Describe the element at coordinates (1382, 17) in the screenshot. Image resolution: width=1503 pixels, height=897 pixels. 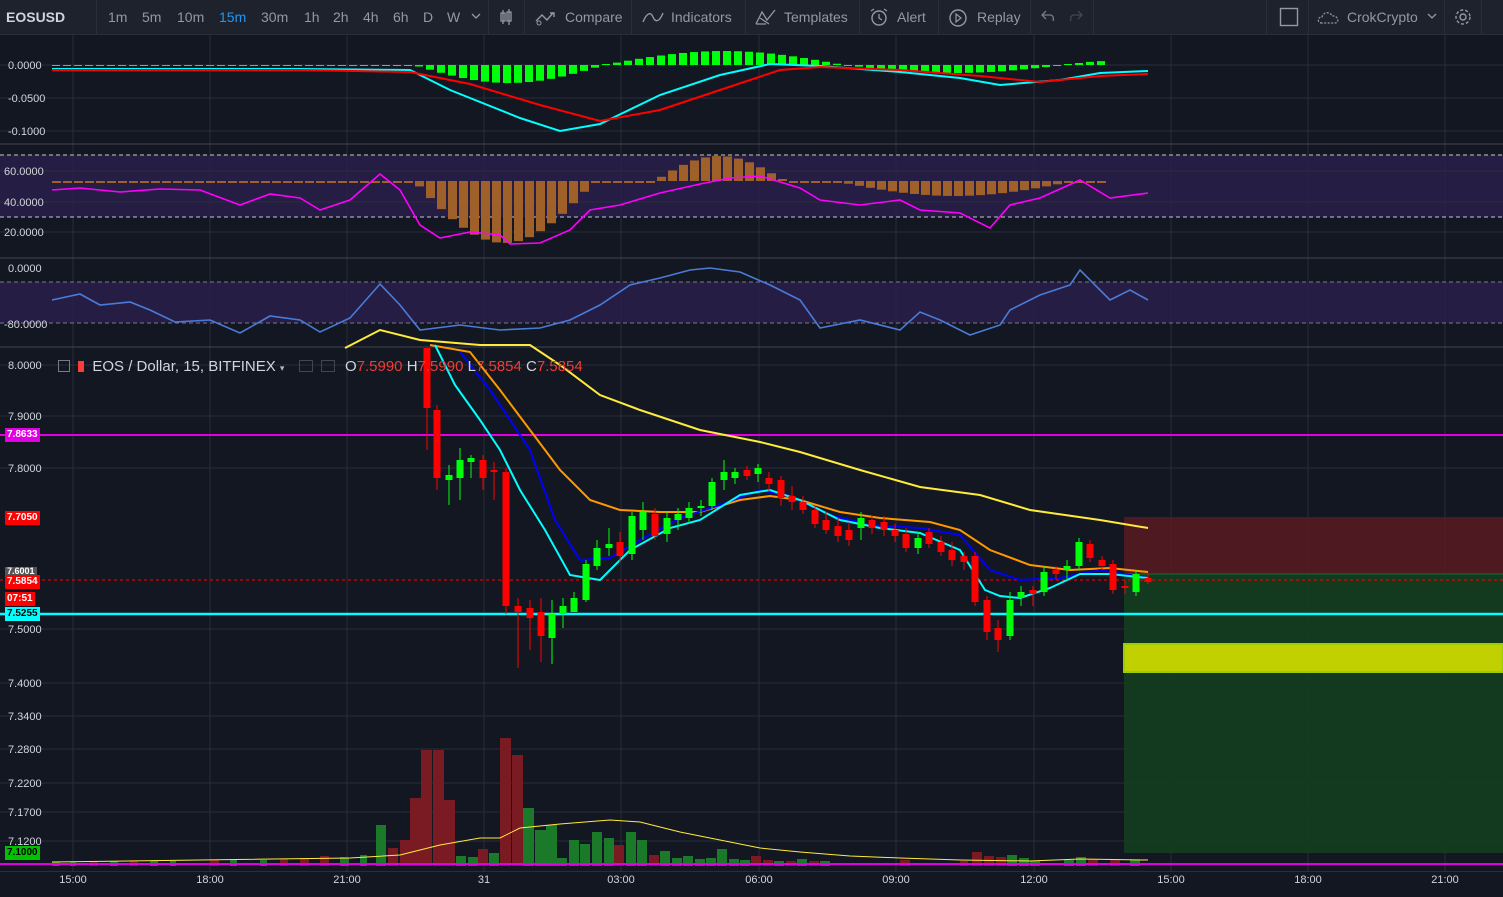
I see `account-menu: CrokCrypto` at that location.